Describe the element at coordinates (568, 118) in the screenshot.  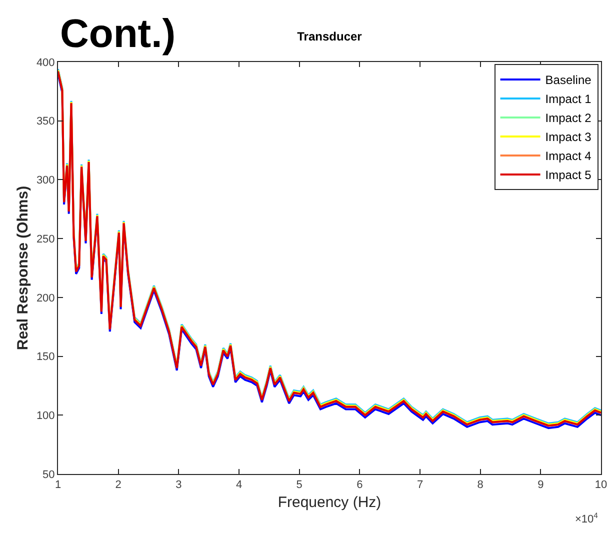
I see `legend-label: Impact 2` at that location.